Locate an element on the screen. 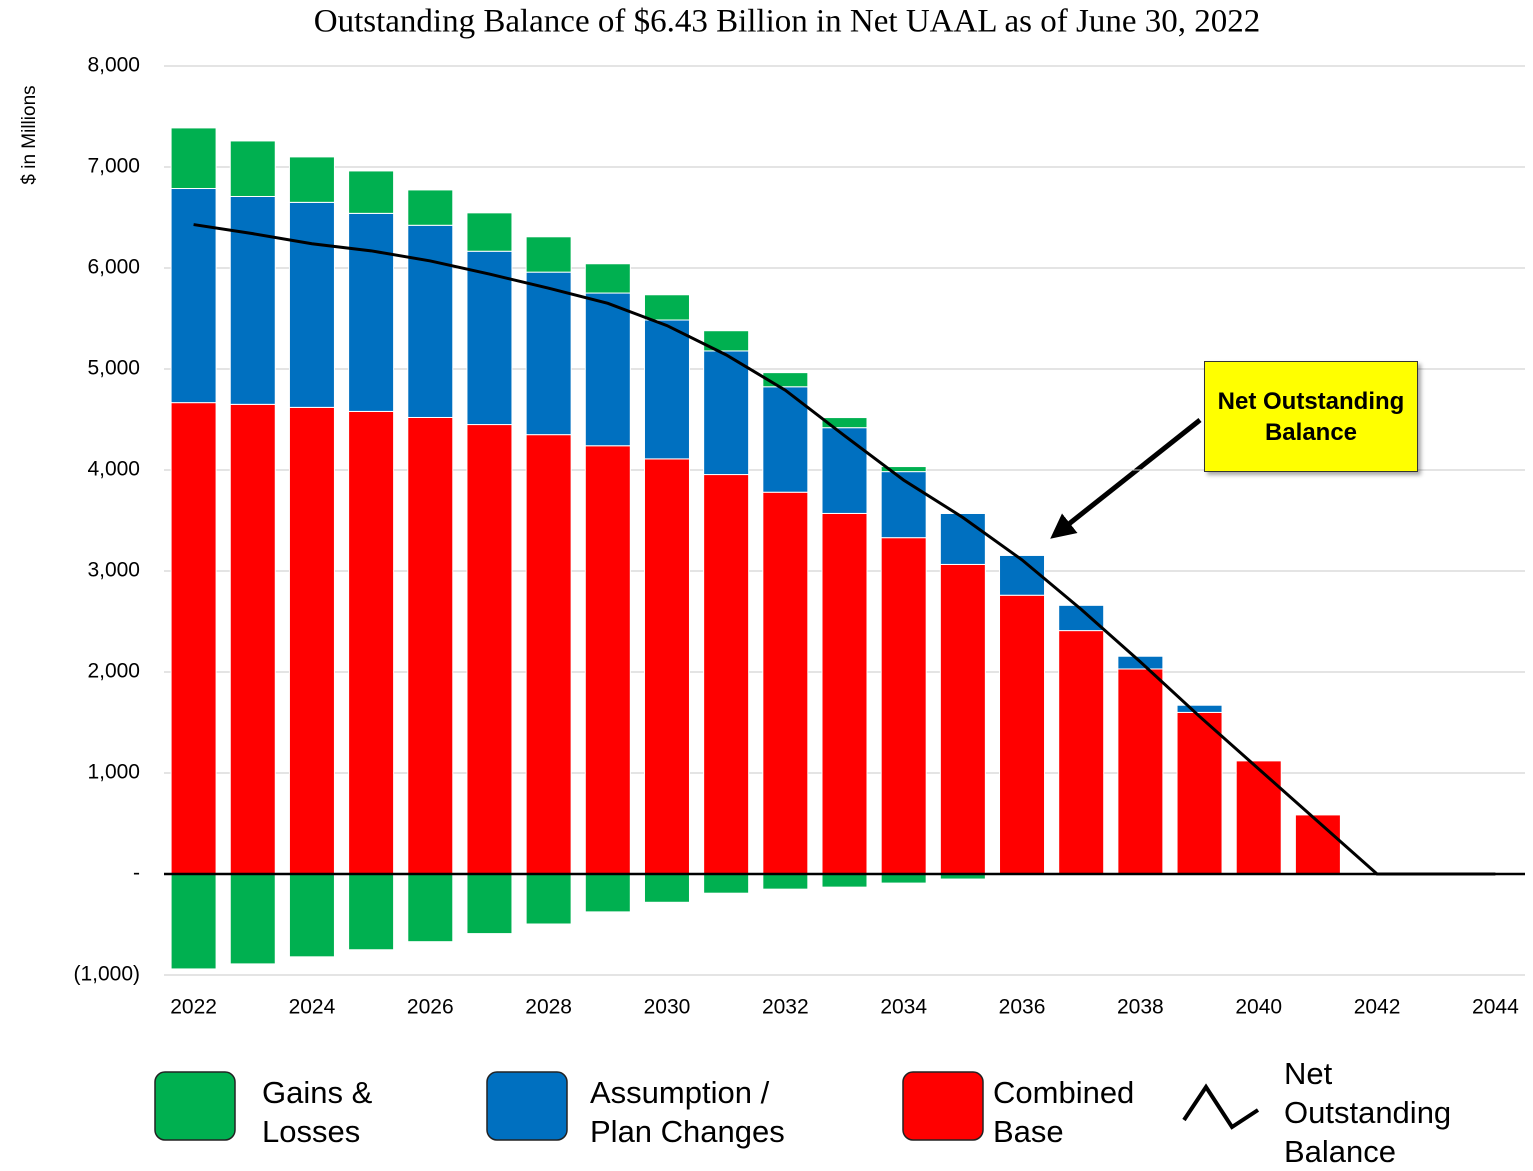  y-tick-label: - is located at coordinates (136, 873).